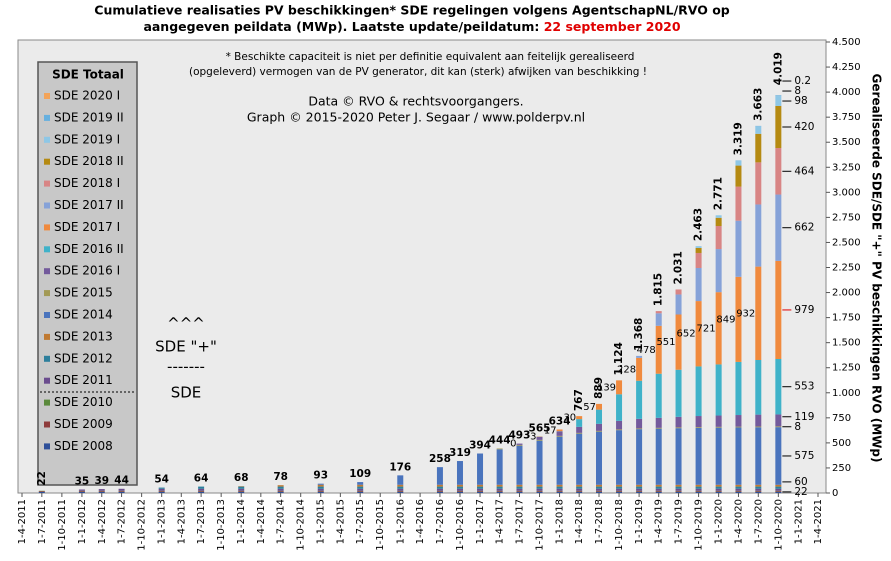 This screenshot has width=891, height=561. What do you see at coordinates (142, 525) in the screenshot?
I see `x-tick-label: 1-10-2012` at bounding box center [142, 525].